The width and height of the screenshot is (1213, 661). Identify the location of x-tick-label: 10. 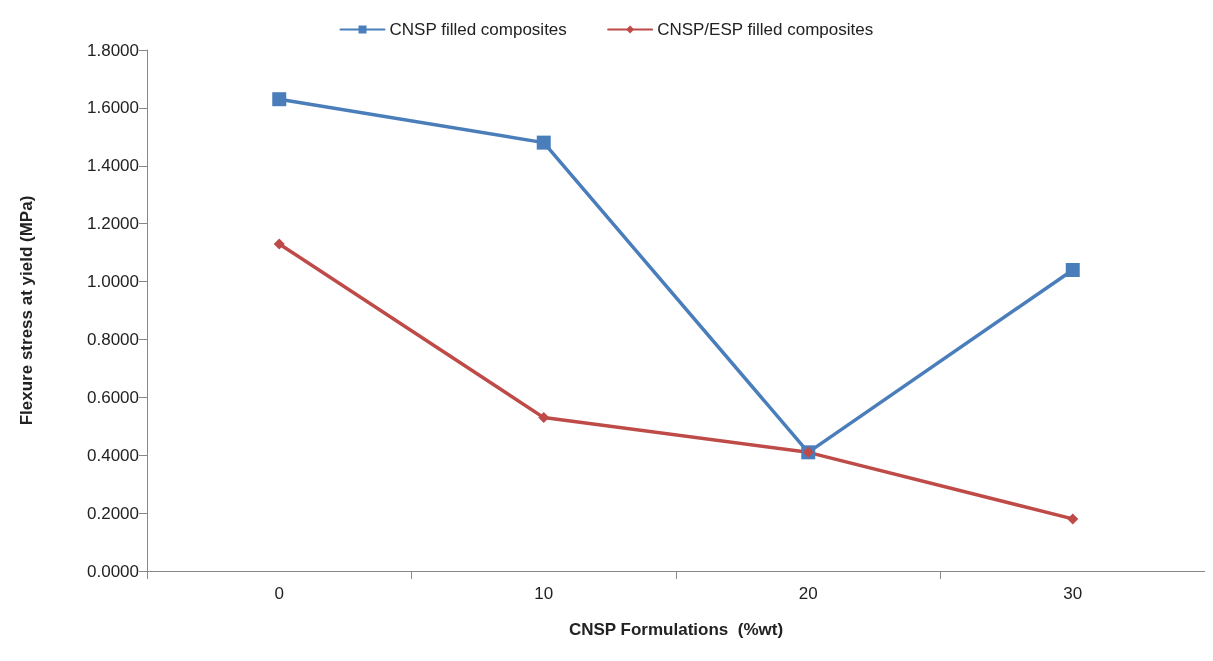
(544, 593).